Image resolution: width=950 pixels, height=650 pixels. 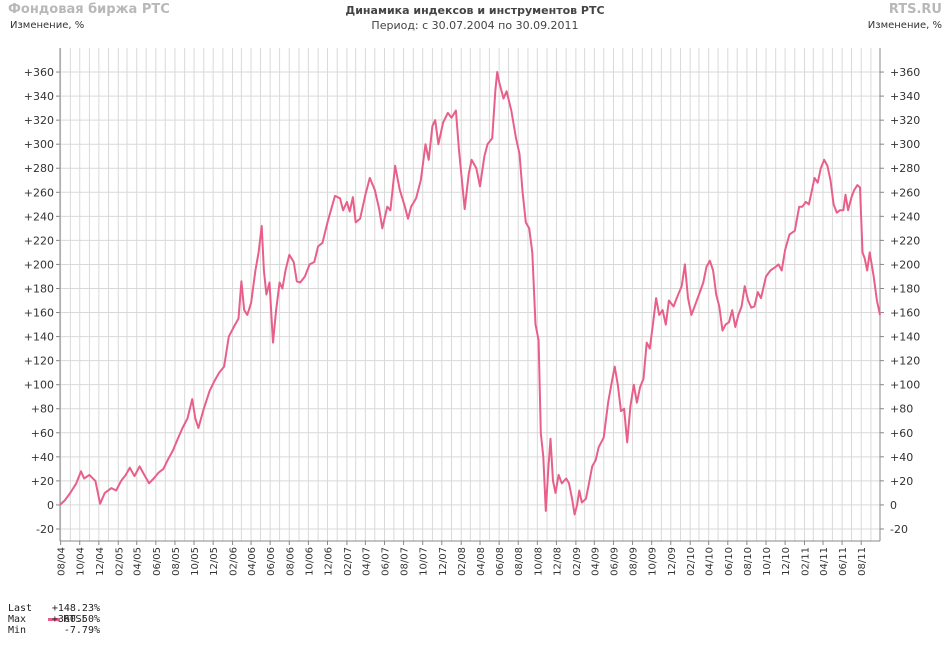 I want to click on y-tick-label-right: +220, so click(x=905, y=240).